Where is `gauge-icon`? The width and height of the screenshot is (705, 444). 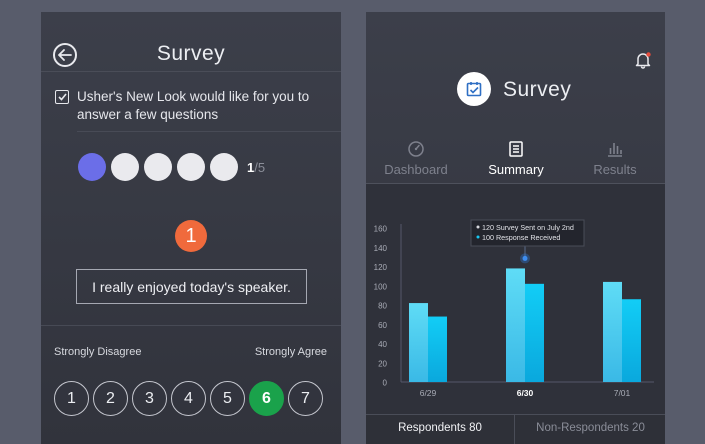
gauge-icon is located at coordinates (416, 149).